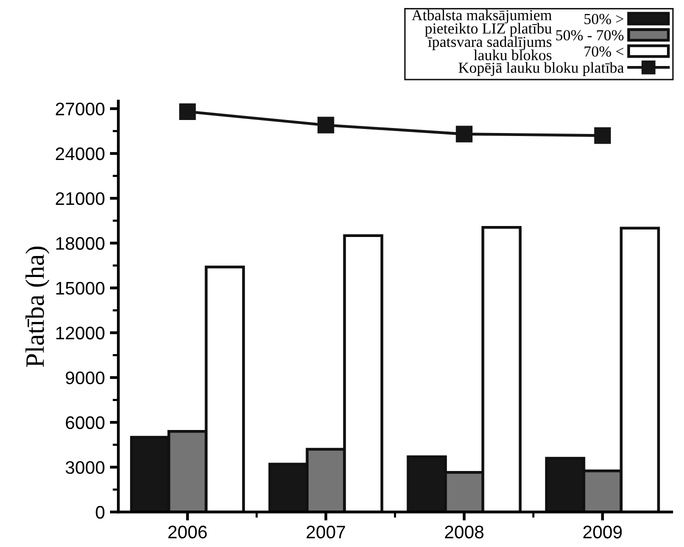 This screenshot has height=547, width=684. Describe the element at coordinates (482, 35) in the screenshot. I see `legend-title: Atbalsta maksājumiem pieteikto LIZ platību īpatsvara sadalījums lauku blokos` at that location.